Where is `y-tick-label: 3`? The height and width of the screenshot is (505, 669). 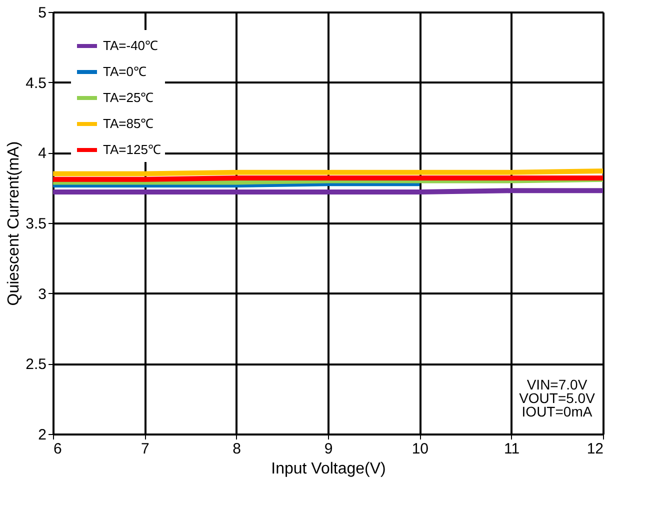 y-tick-label: 3 is located at coordinates (42, 294).